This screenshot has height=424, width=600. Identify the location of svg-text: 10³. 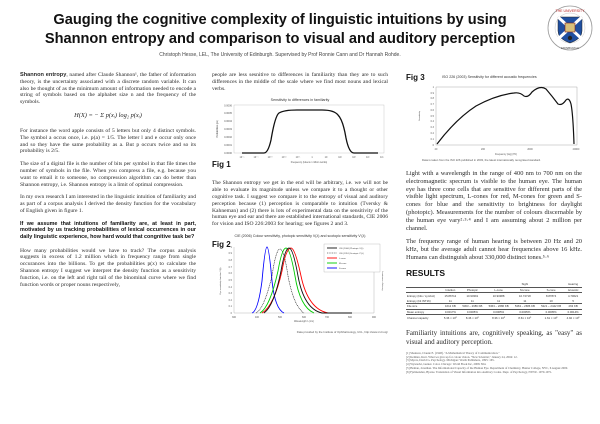
(354, 157).